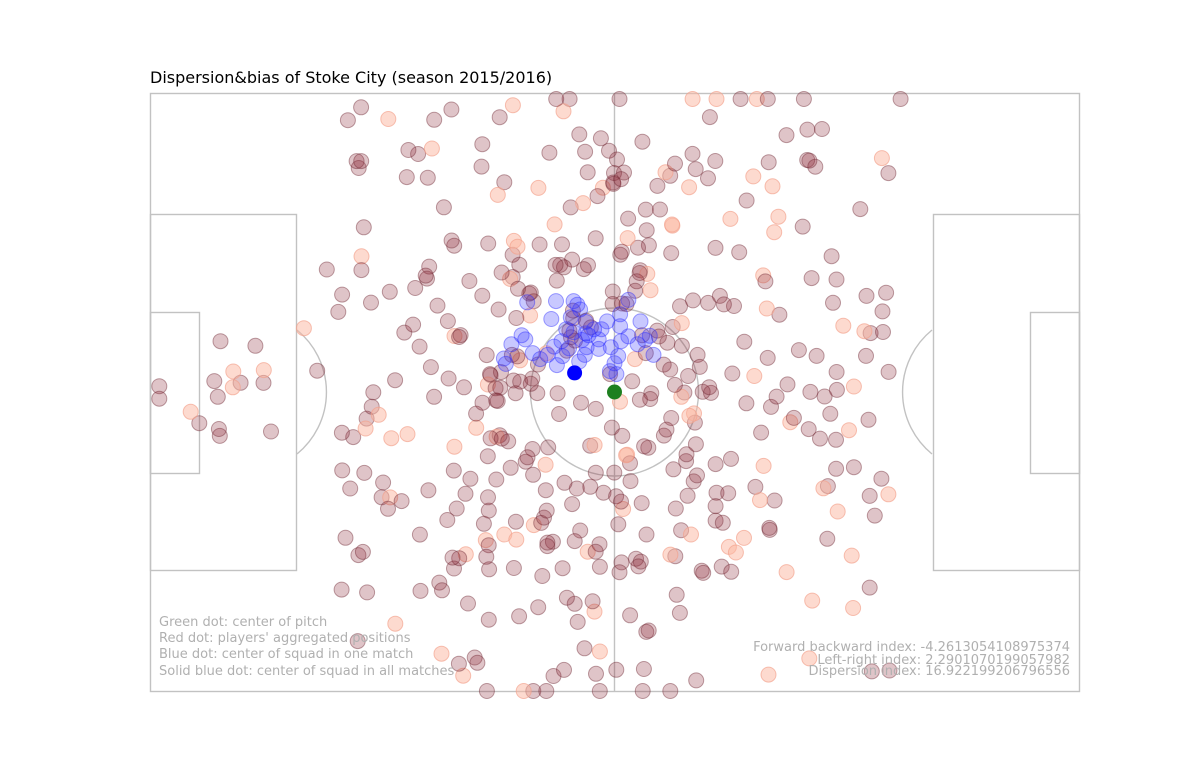 This screenshot has height=777, width=1200. What do you see at coordinates (575, 373) in the screenshot?
I see `squad-center-all-matches-dot` at bounding box center [575, 373].